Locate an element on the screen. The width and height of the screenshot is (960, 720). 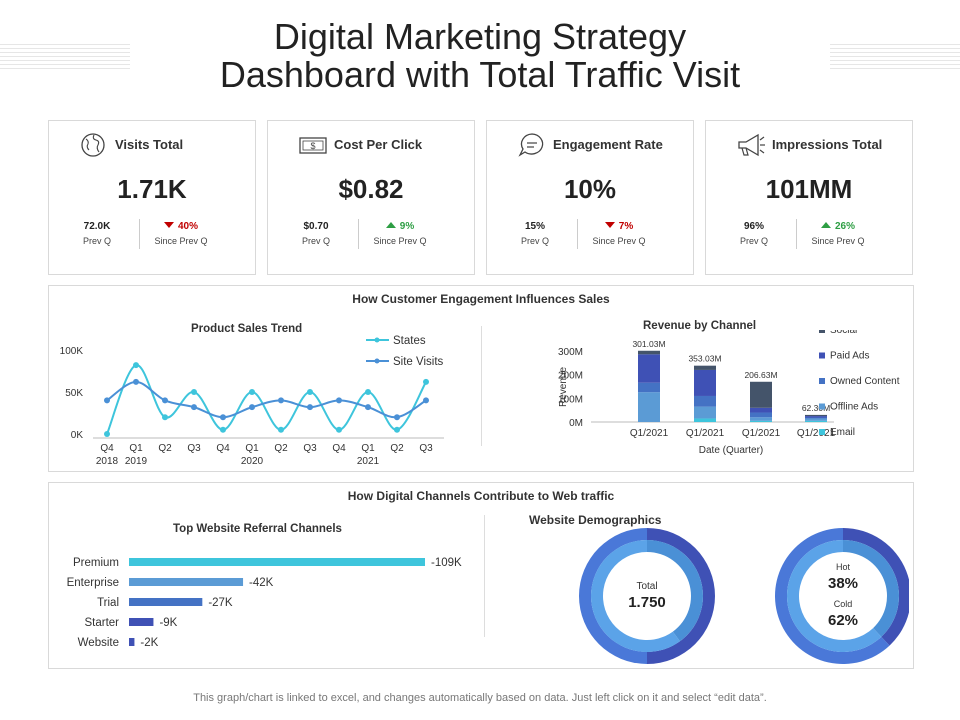
kpi-value: 101MM is located at coordinates (809, 189).